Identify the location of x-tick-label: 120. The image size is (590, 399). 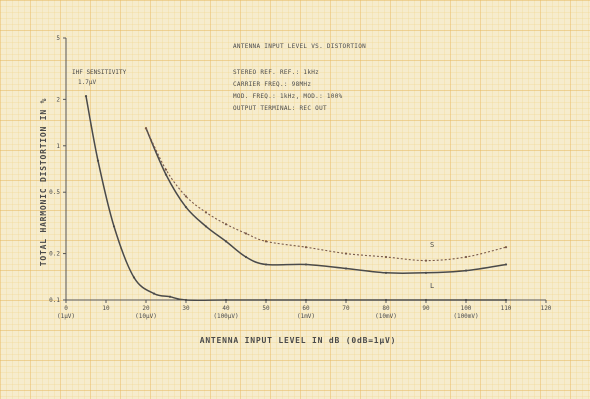
(546, 308).